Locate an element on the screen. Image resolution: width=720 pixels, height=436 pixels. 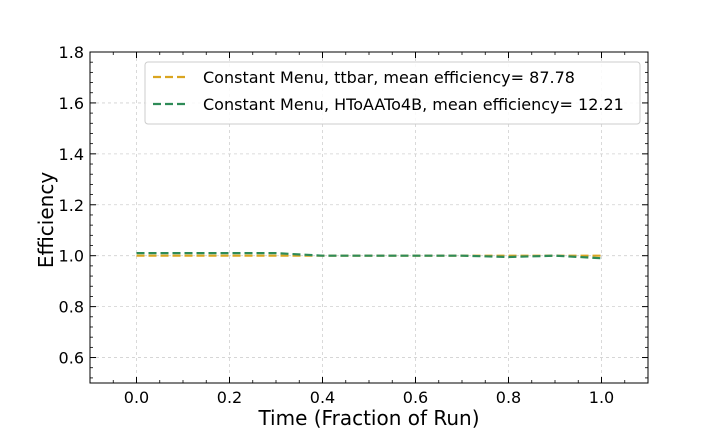
x-tick-label: 0.8 is located at coordinates (508, 397).